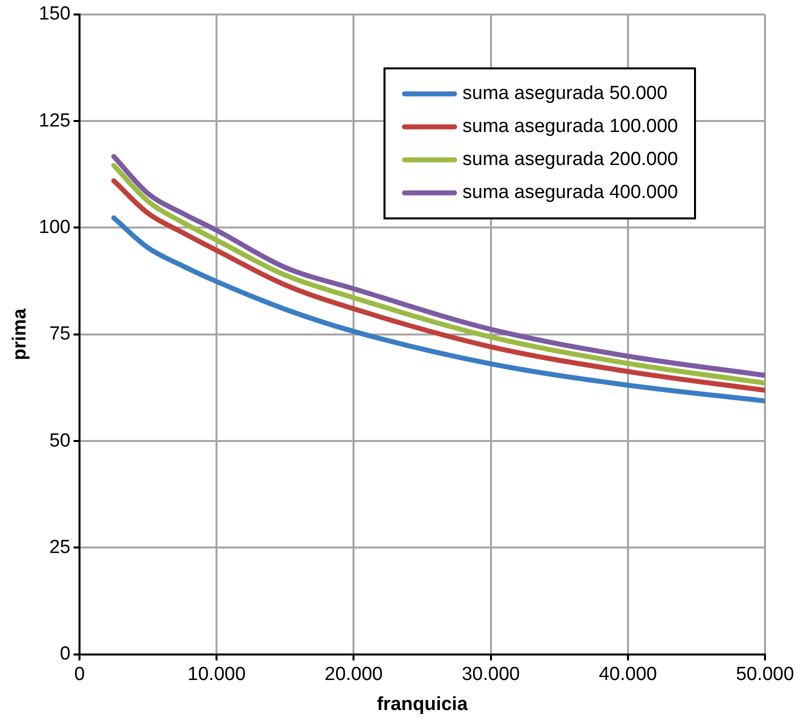 The width and height of the screenshot is (805, 725). Describe the element at coordinates (59, 334) in the screenshot. I see `y-tick-label: 75` at that location.